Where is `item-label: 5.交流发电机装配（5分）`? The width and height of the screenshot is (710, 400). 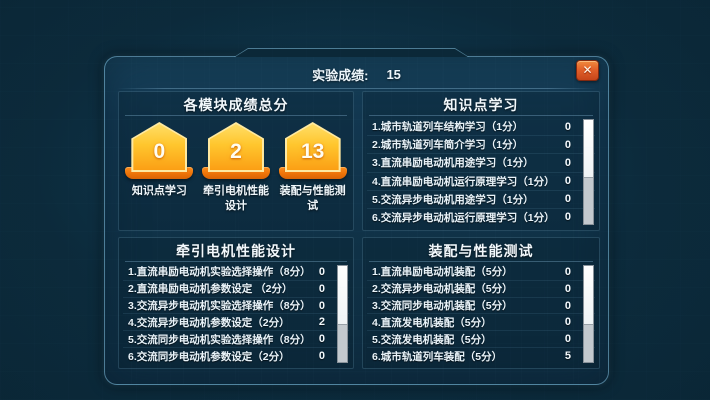
item-label: 5.交流发电机装配（5分） is located at coordinates (432, 339).